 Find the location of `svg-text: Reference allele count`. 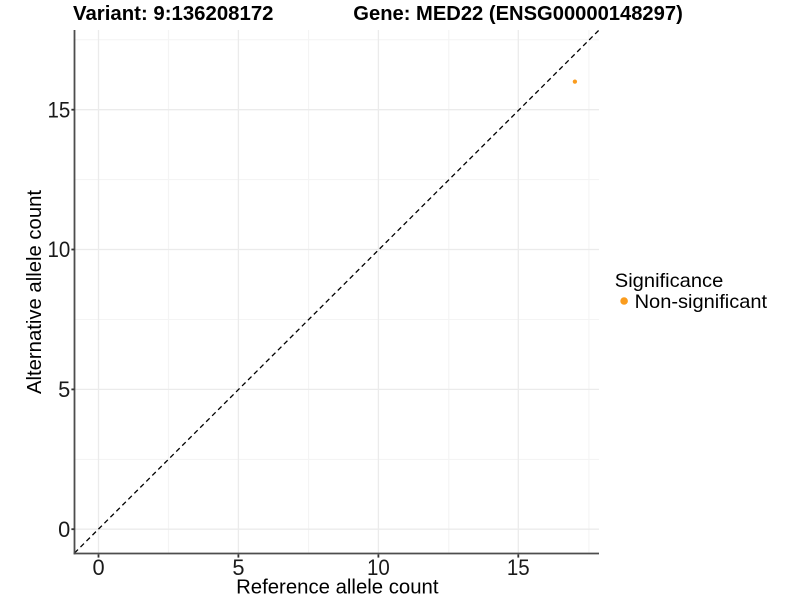

svg-text: Reference allele count is located at coordinates (337, 587).